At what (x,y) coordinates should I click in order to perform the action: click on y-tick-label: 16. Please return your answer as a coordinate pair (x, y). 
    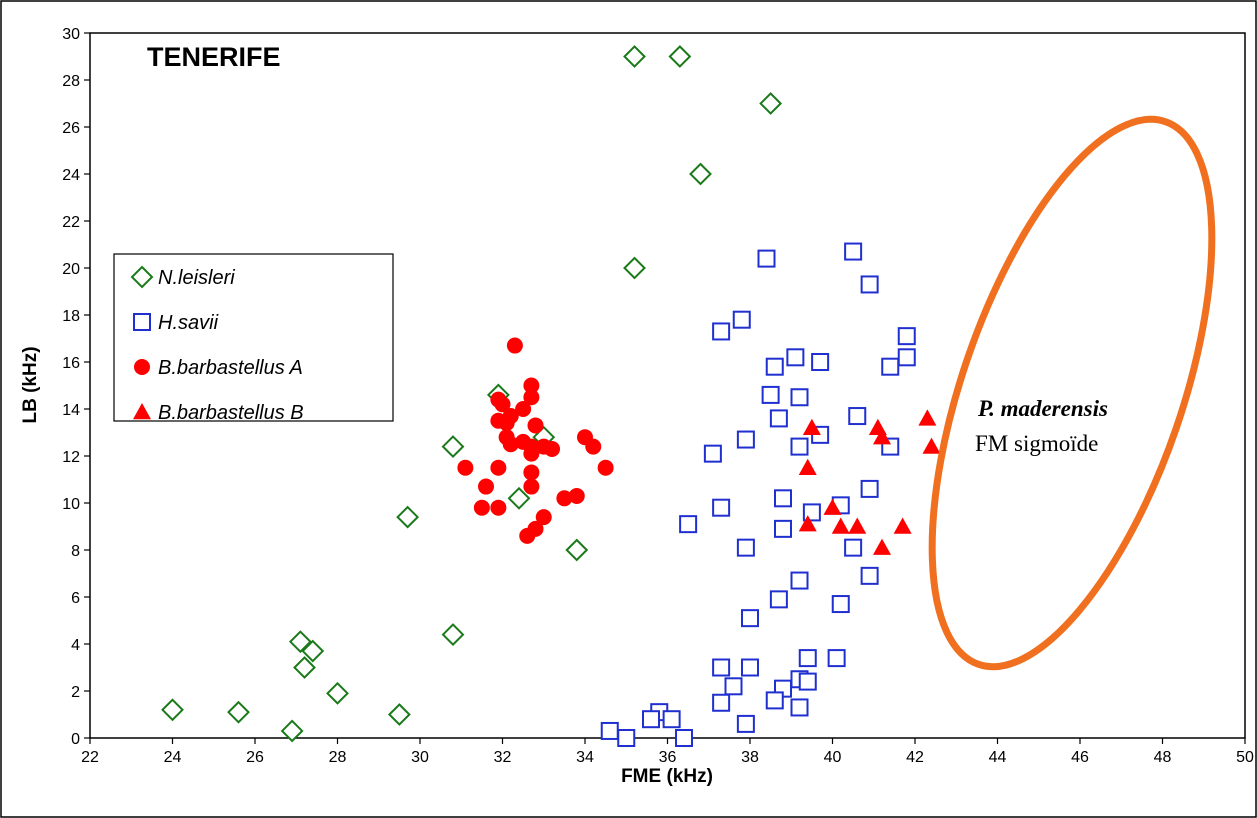
    Looking at the image, I should click on (71, 363).